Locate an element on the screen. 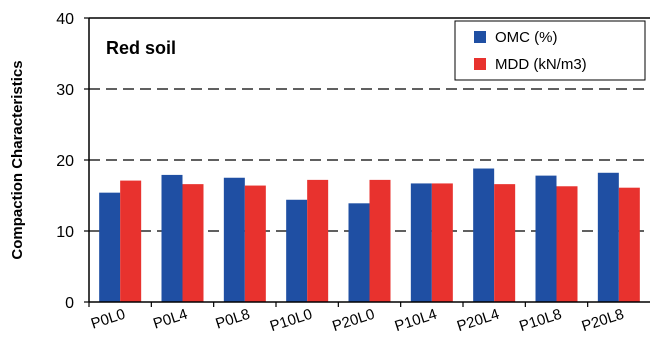  legend-label-omc: OMC (%) is located at coordinates (526, 37).